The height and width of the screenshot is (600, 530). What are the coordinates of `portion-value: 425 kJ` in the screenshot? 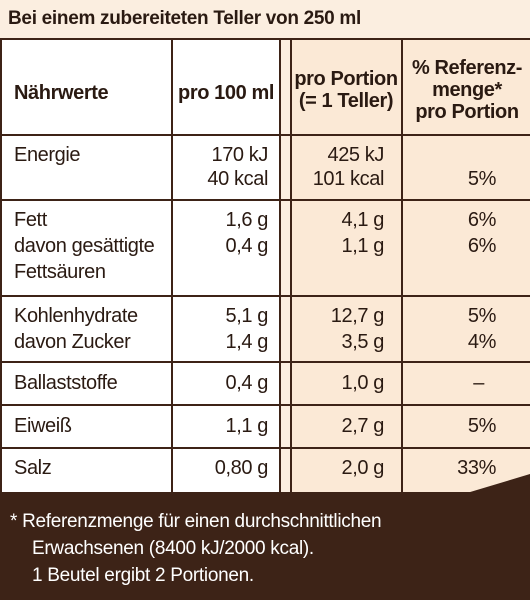 It's located at (355, 155).